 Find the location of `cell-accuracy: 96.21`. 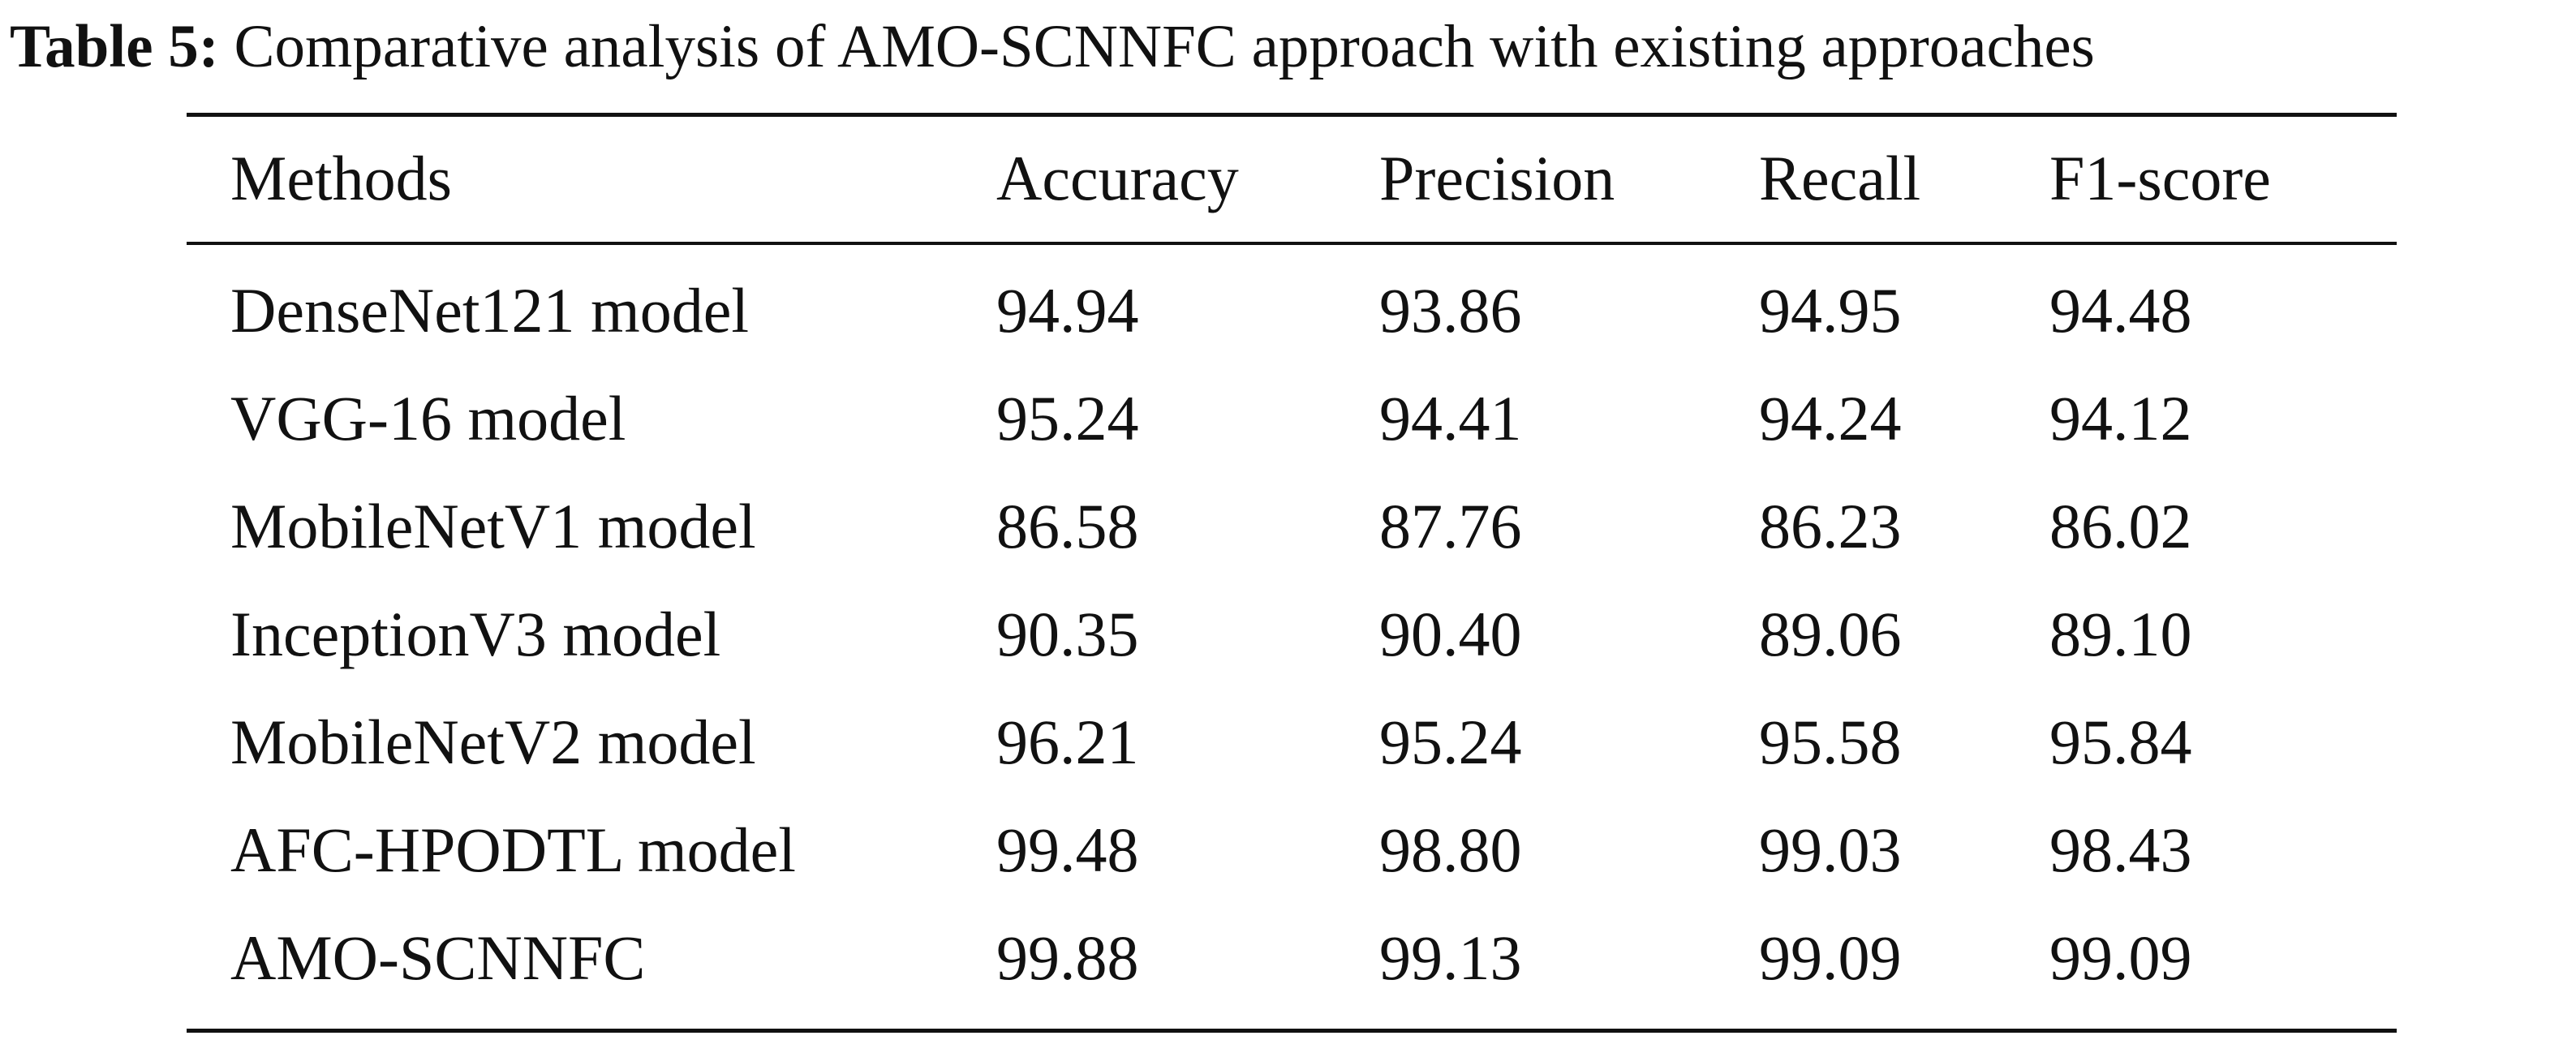

cell-accuracy: 96.21 is located at coordinates (1067, 742).